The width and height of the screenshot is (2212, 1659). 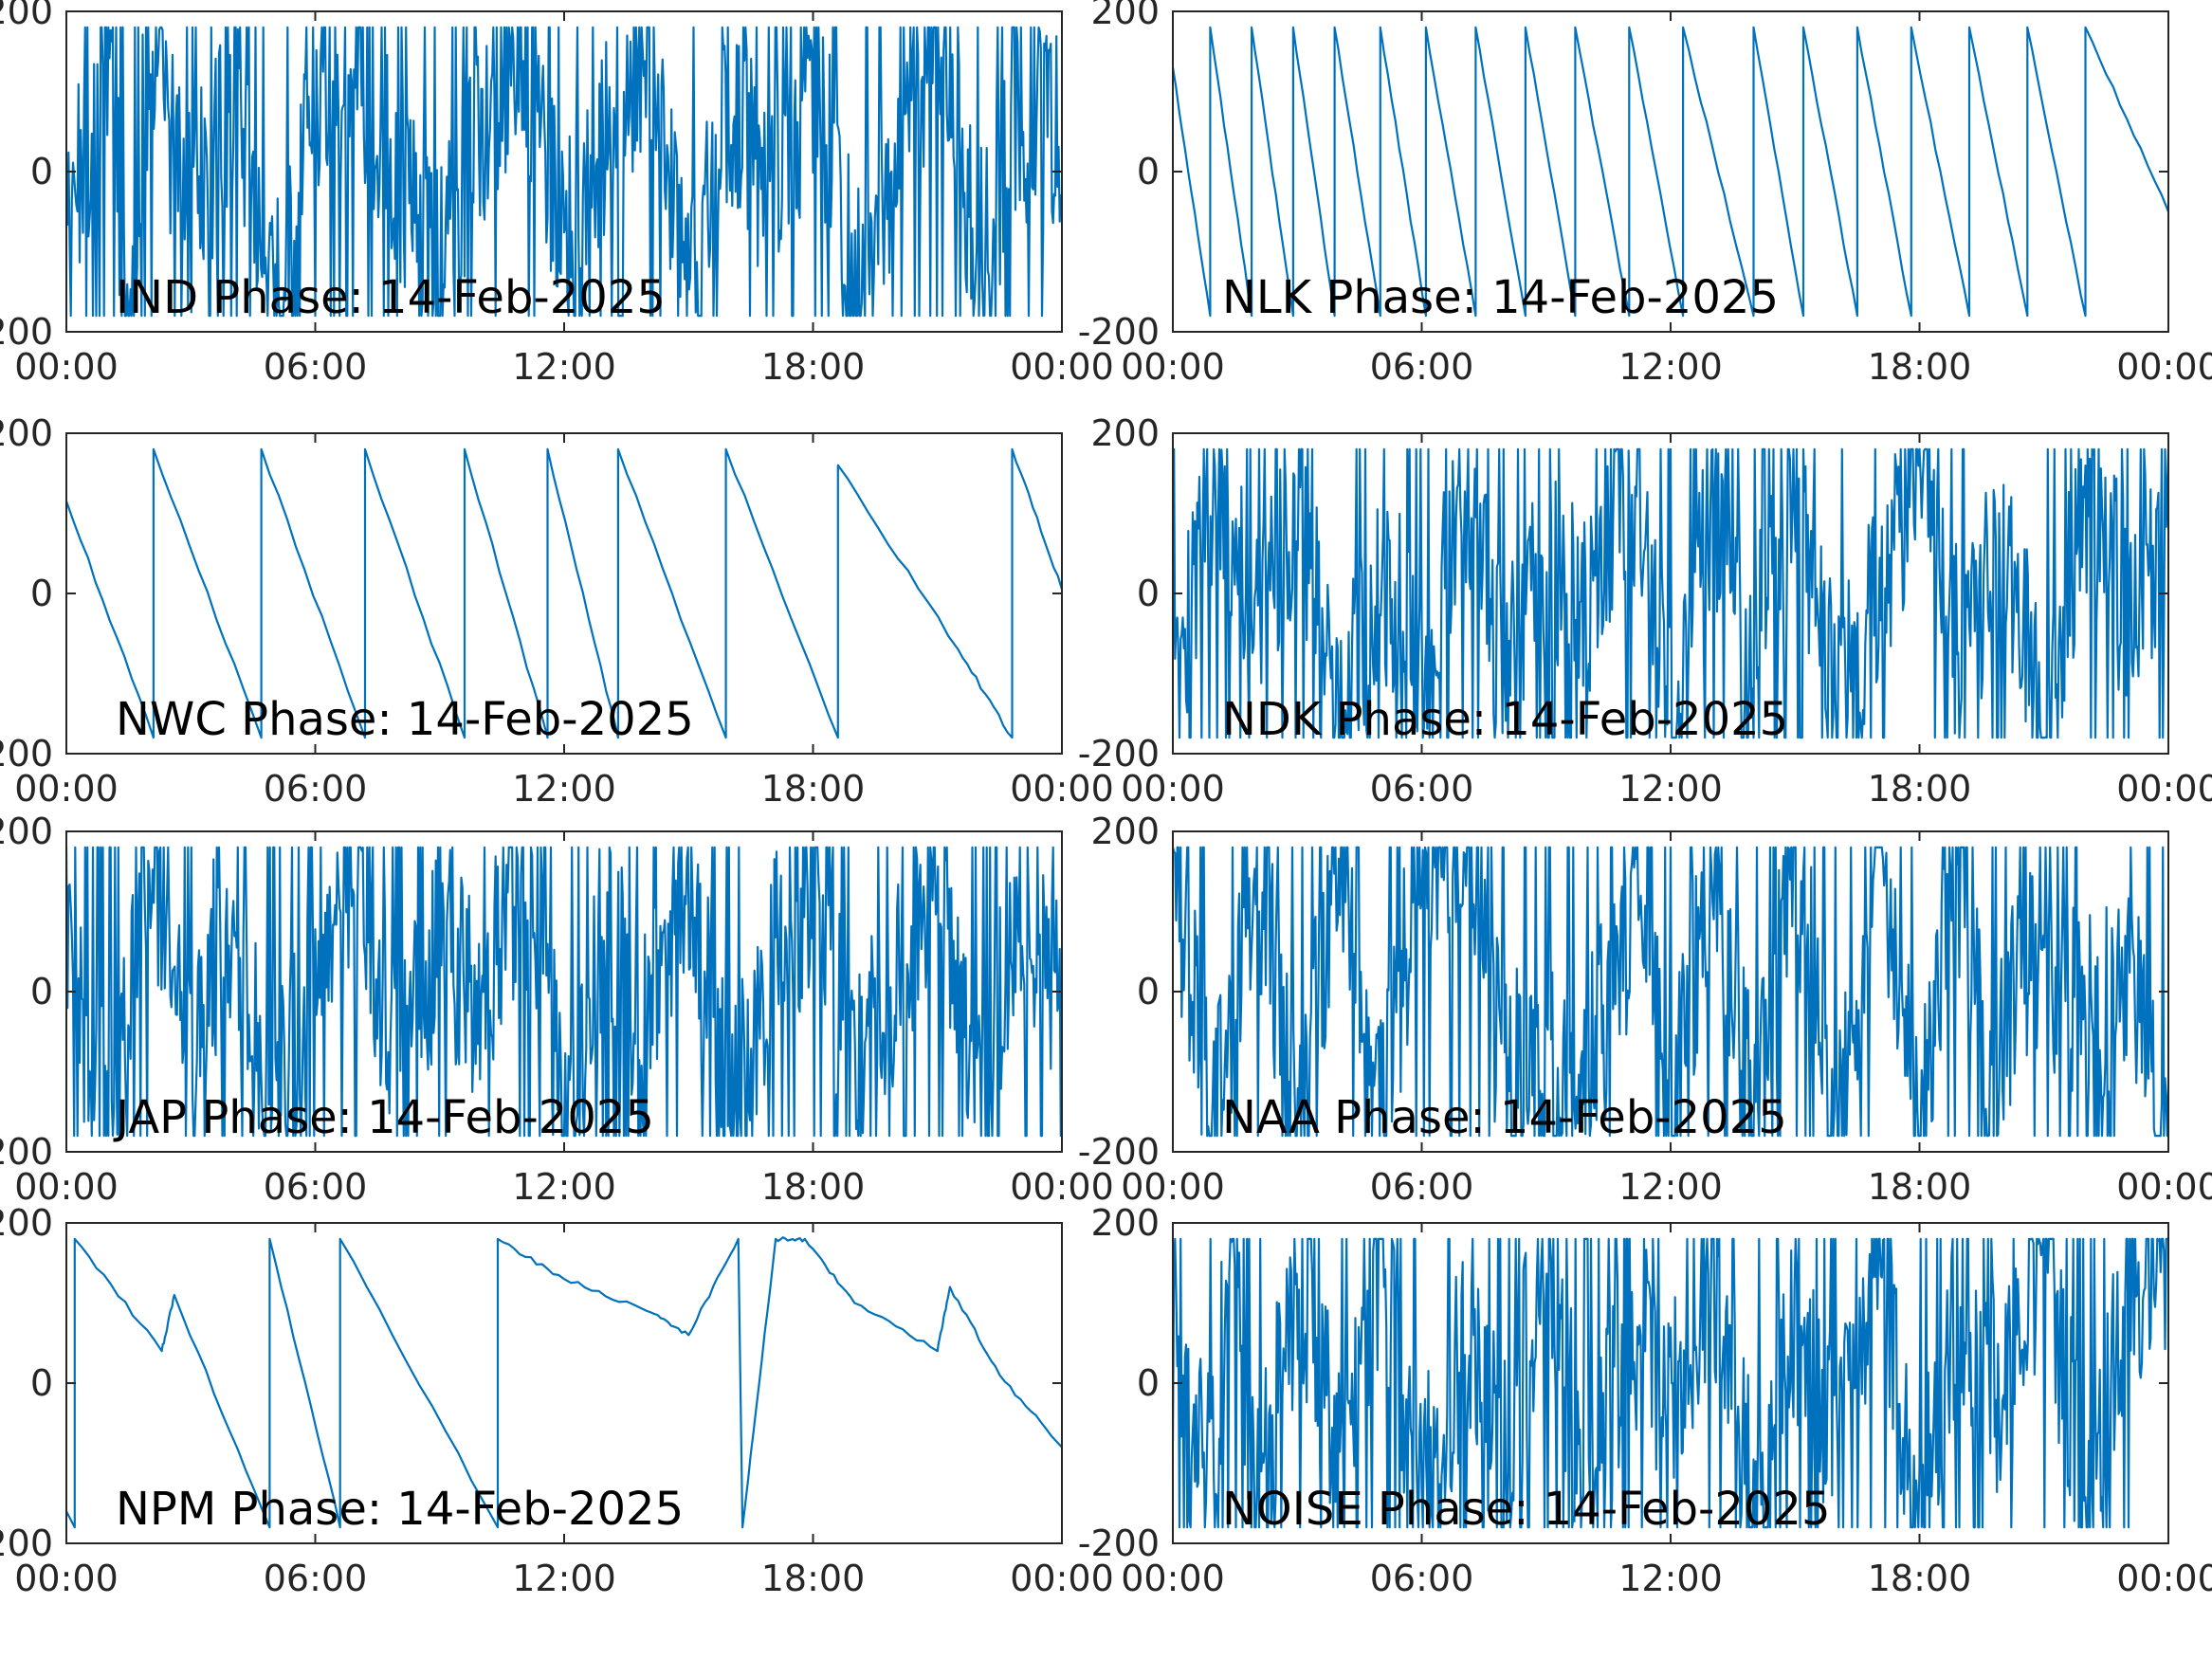 What do you see at coordinates (1504, 1117) in the screenshot?
I see `panel-title: NAA Phase: 14-Feb-2025` at bounding box center [1504, 1117].